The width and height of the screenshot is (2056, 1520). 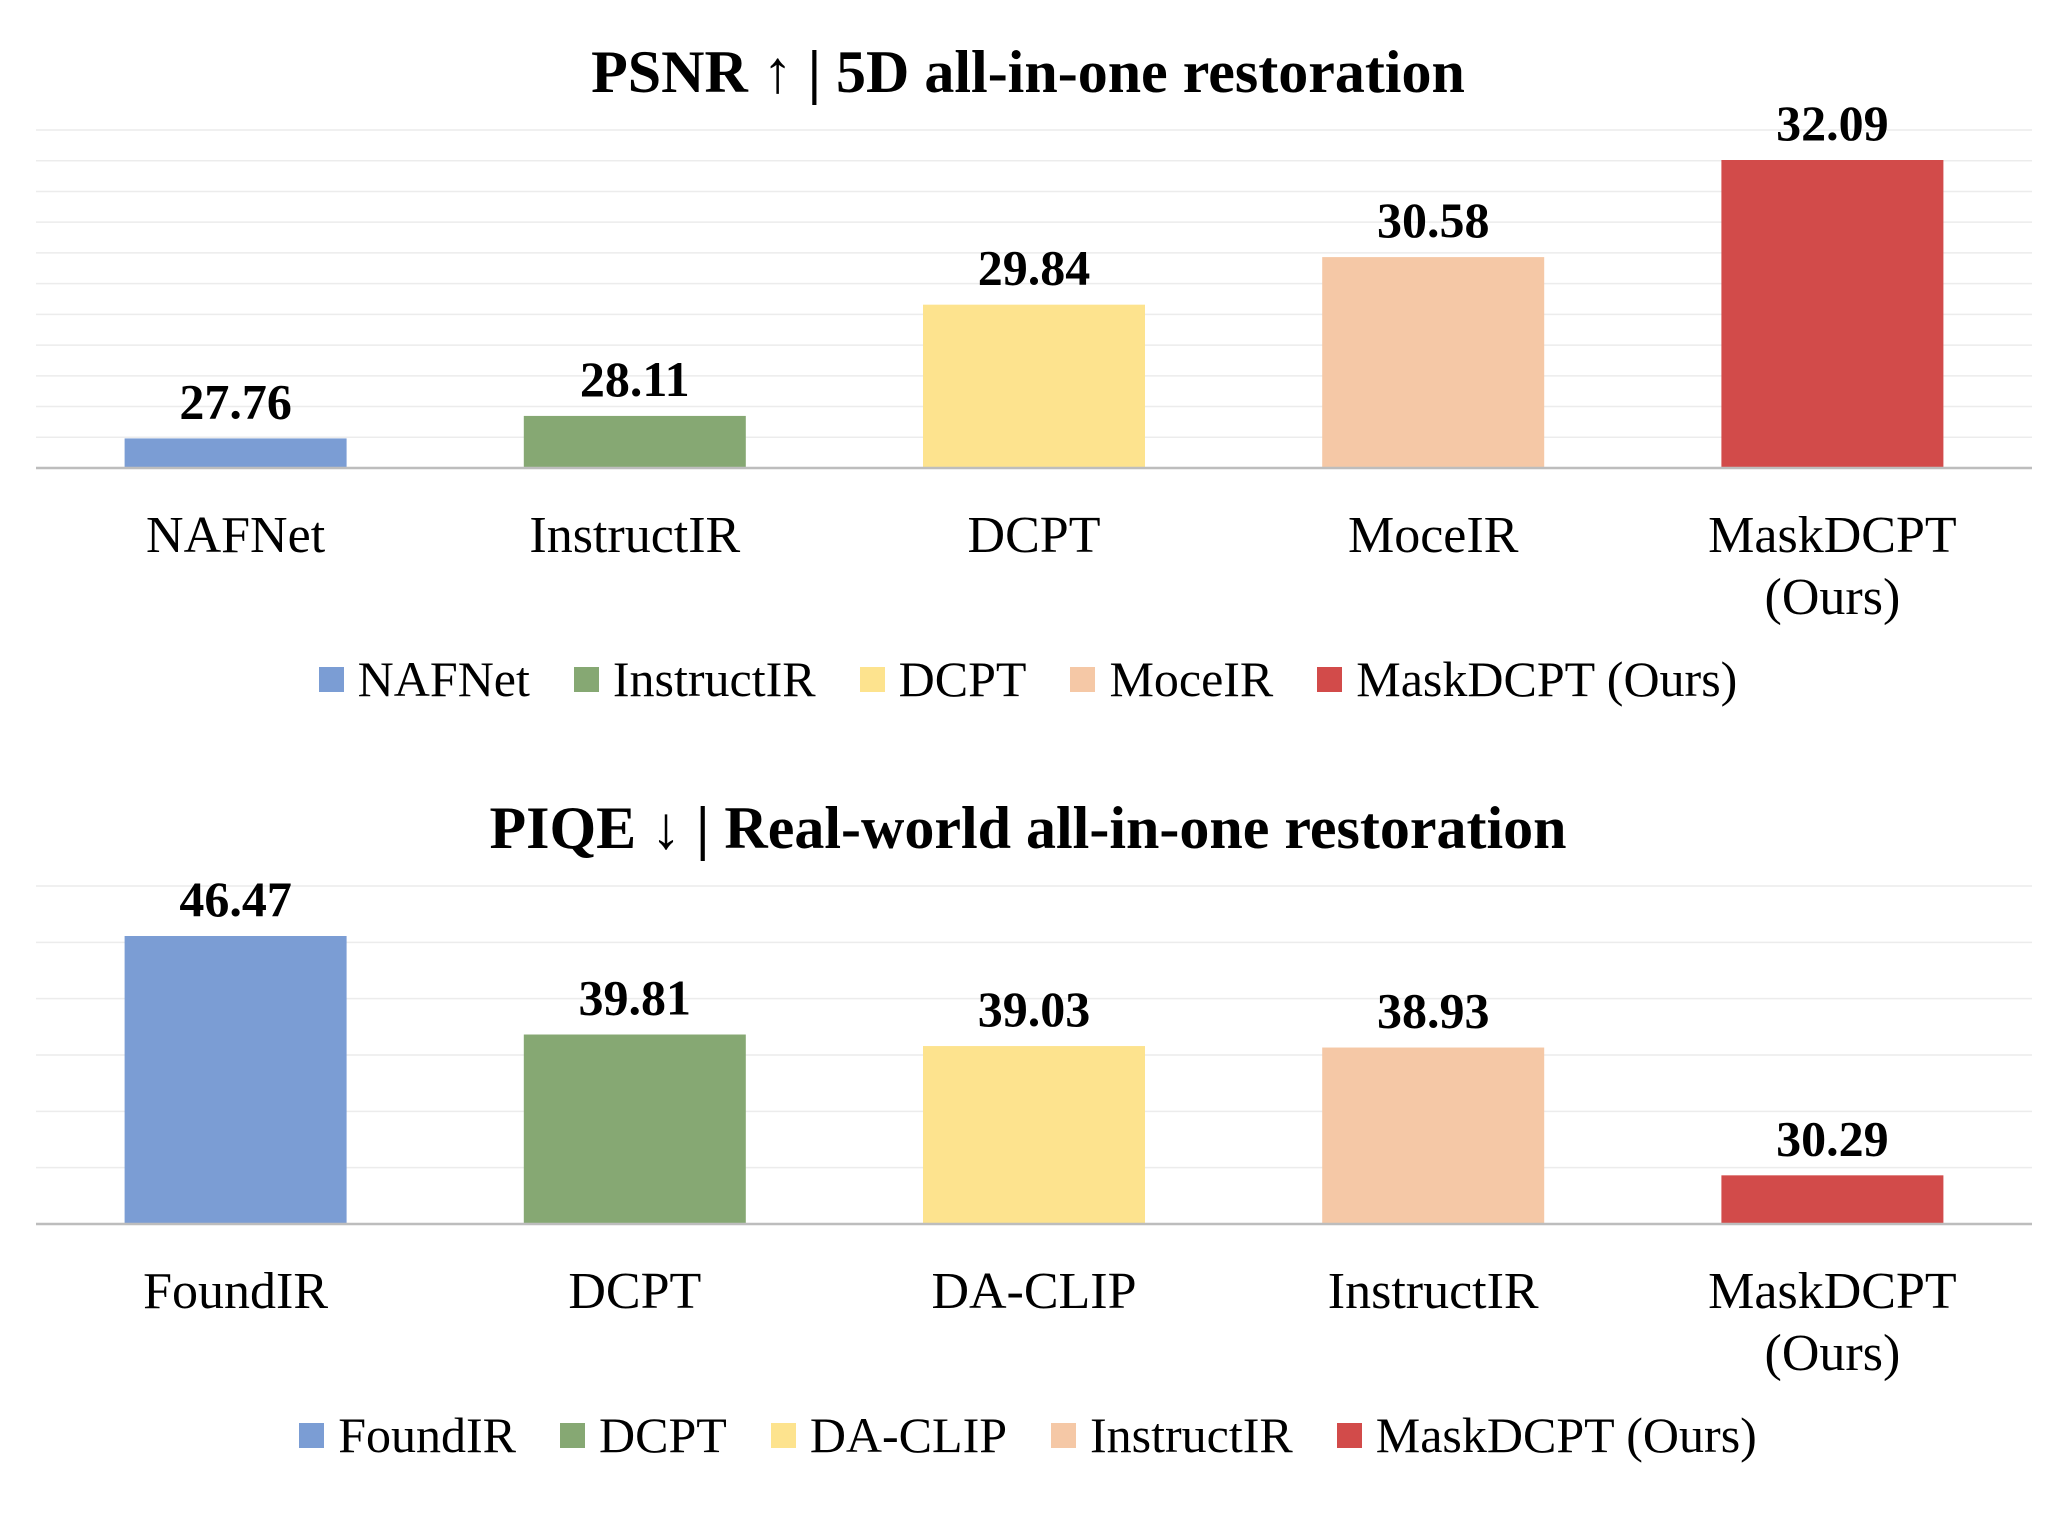 What do you see at coordinates (1433, 1011) in the screenshot?
I see `data-label: 38.93` at bounding box center [1433, 1011].